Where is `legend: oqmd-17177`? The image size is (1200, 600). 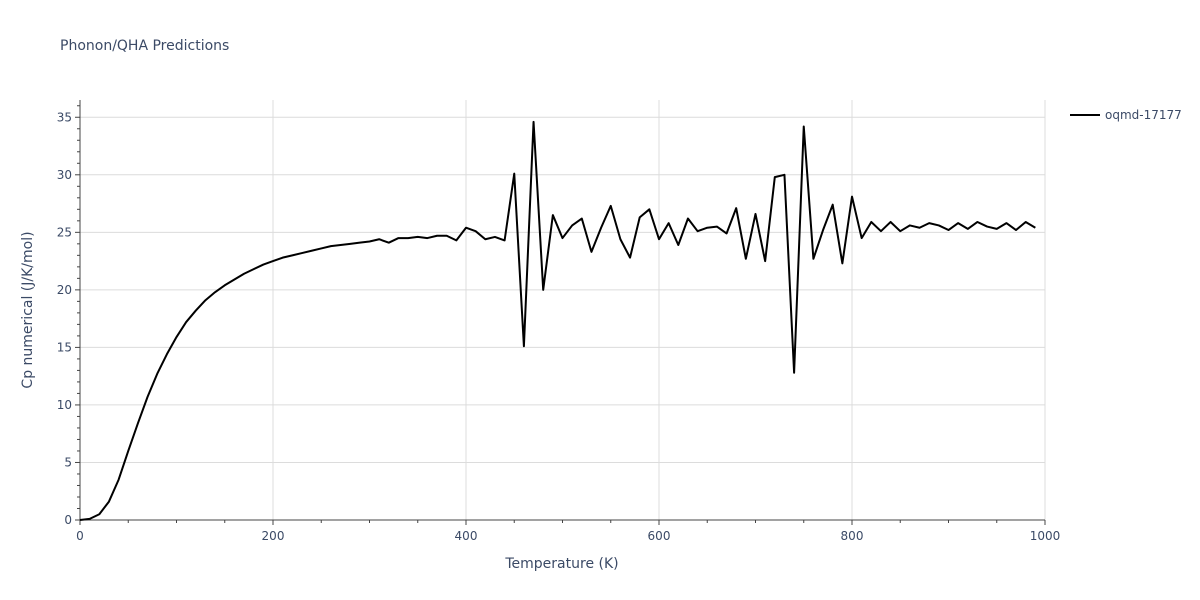
legend: oqmd-17177 is located at coordinates (1126, 115).